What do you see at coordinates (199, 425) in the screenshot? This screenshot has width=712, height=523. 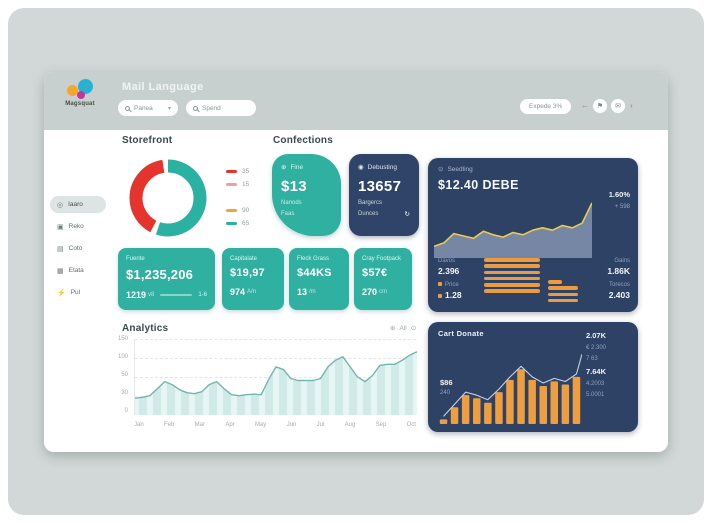 I see `x-axis-label: Mar` at bounding box center [199, 425].